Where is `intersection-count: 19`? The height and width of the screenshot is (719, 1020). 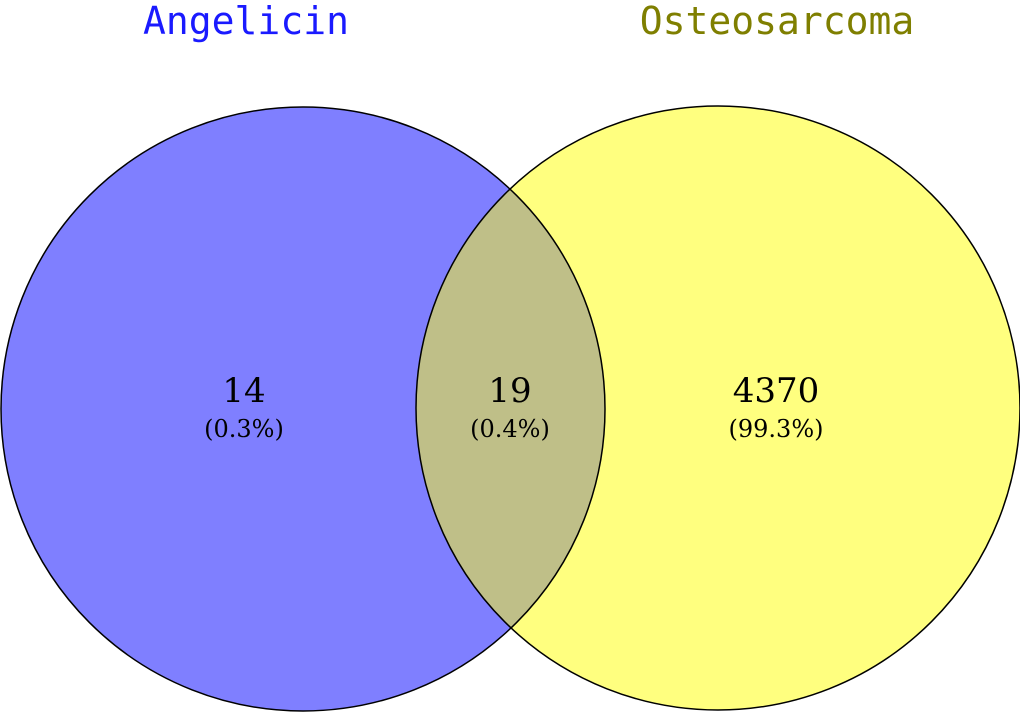
intersection-count: 19 is located at coordinates (509, 391).